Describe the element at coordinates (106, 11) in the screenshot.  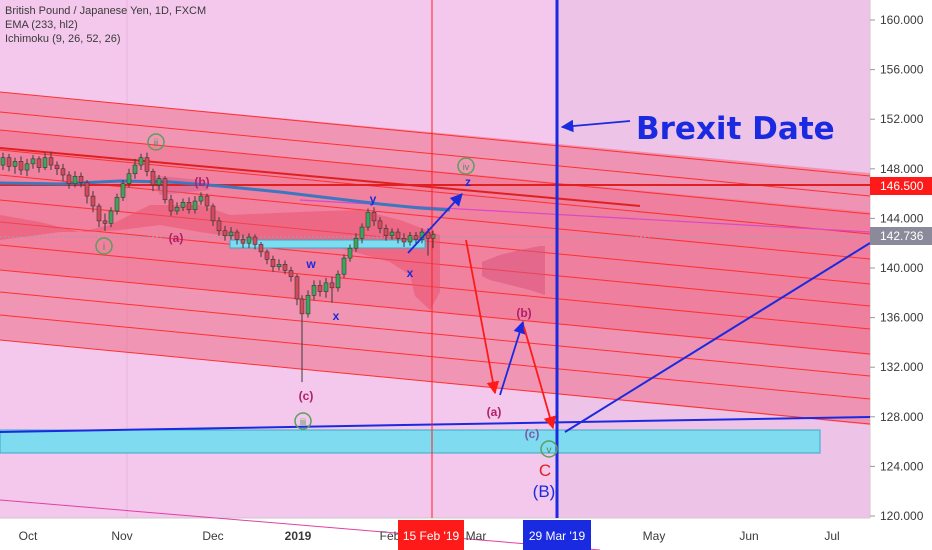
I see `symbol-title: British Pound / Japanese Yen, 1D, FXCM` at that location.